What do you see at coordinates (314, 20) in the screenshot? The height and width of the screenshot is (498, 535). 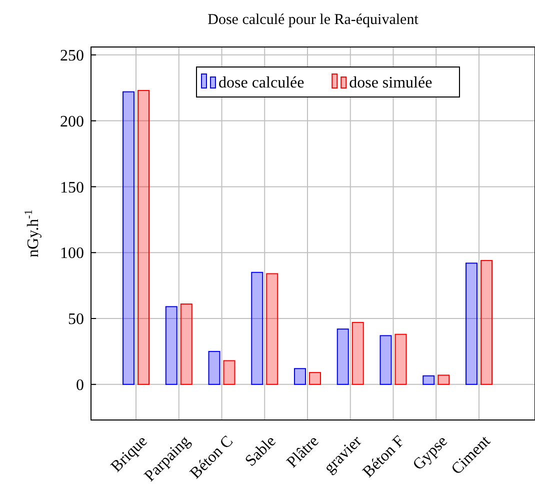 I see `chart-title: Dose calculé pour le Ra-équivalent` at bounding box center [314, 20].